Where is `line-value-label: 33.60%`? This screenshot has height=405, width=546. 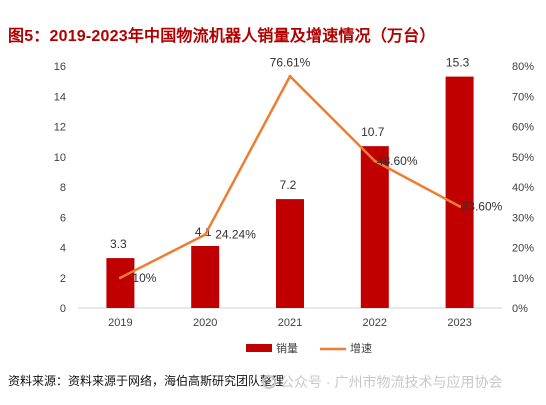 line-value-label: 33.60% is located at coordinates (482, 206).